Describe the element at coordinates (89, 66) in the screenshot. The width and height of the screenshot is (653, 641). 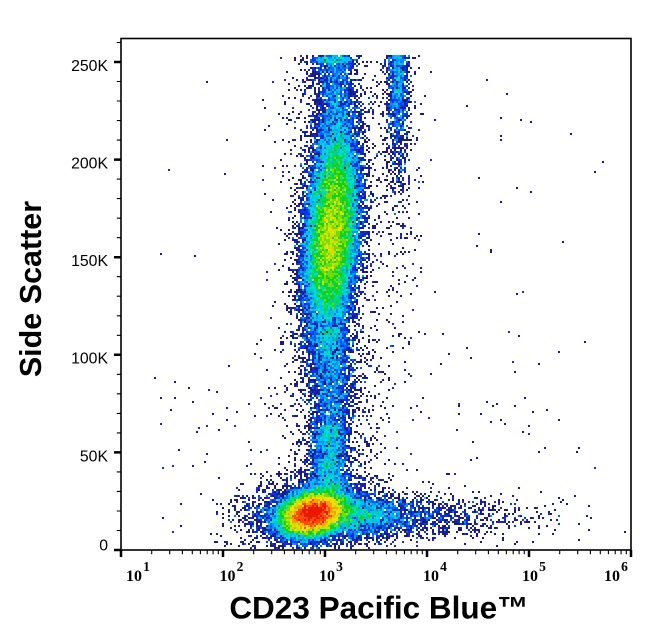
I see `svg-text: 250K` at that location.